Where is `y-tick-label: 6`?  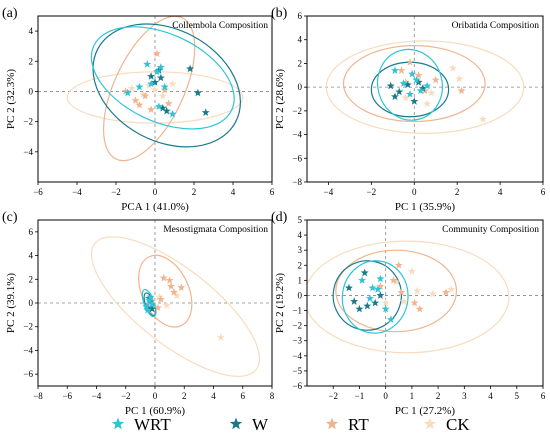
y-tick-label: 6 is located at coordinates (31, 232).